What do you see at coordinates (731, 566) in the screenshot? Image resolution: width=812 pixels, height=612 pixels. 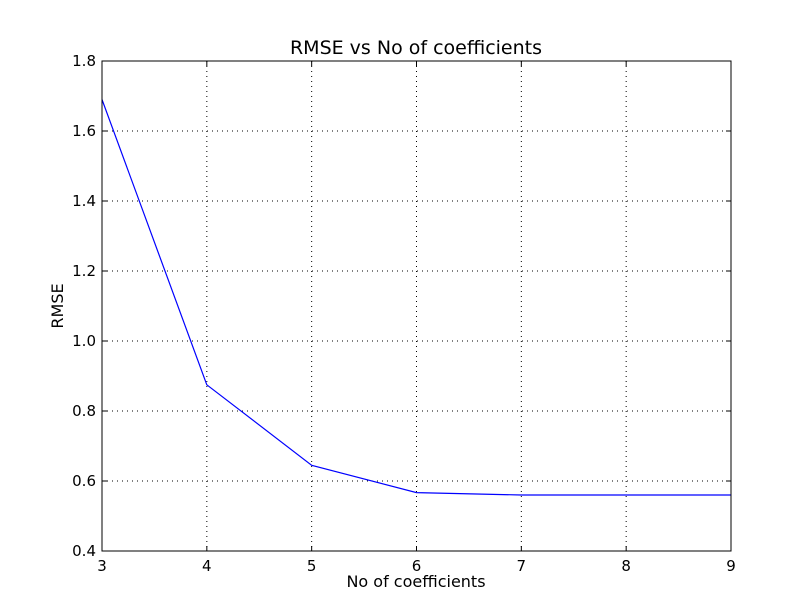 I see `x-tick-label: 9` at bounding box center [731, 566].